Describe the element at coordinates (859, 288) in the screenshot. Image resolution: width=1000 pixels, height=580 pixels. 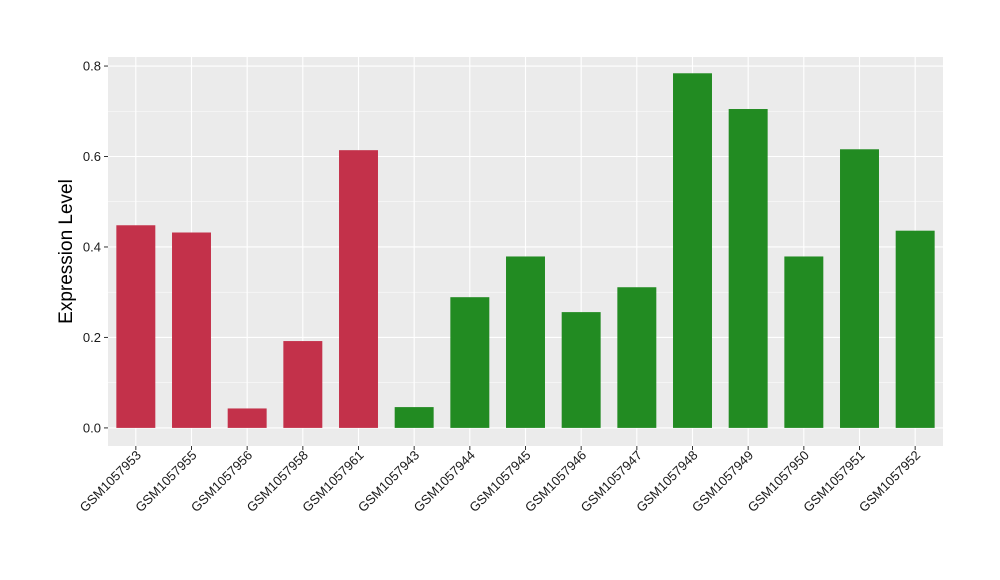
I see `bar-GSM1057951` at that location.